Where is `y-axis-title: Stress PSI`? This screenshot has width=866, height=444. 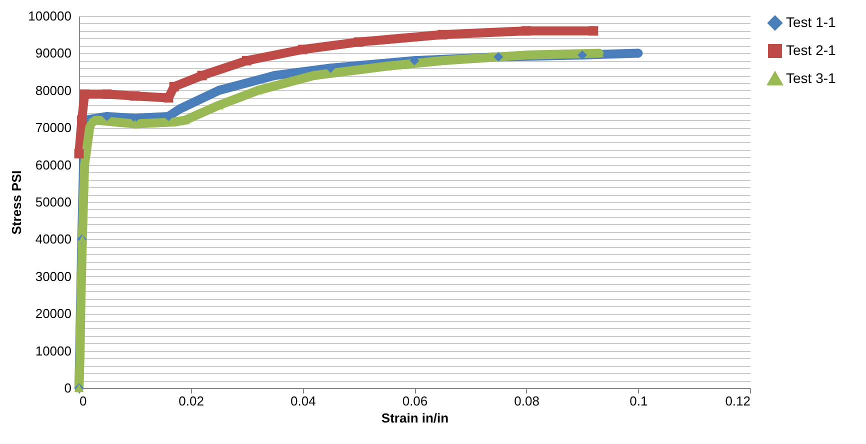
y-axis-title: Stress PSI is located at coordinates (16, 202).